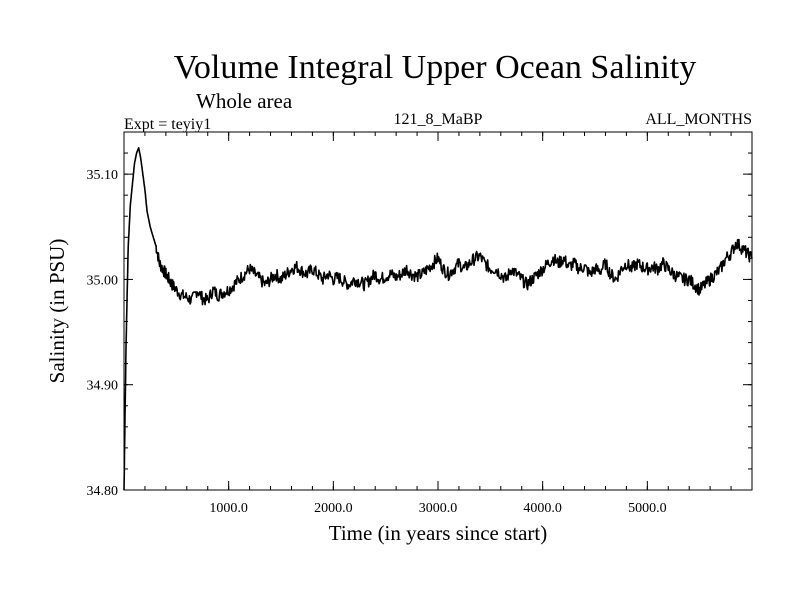 This screenshot has width=800, height=600. I want to click on x-tick-label: 3000.0, so click(438, 508).